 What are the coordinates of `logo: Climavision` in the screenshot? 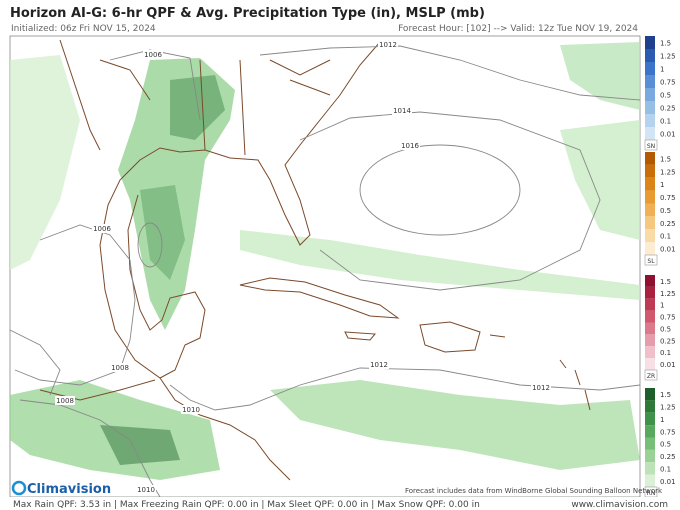 It's located at (61, 488).